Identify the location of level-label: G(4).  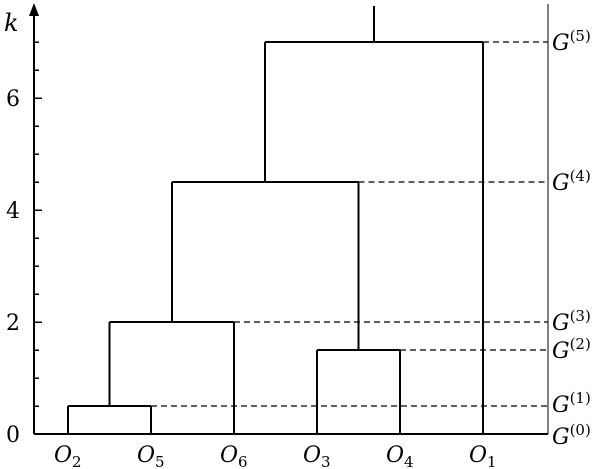
(571, 181).